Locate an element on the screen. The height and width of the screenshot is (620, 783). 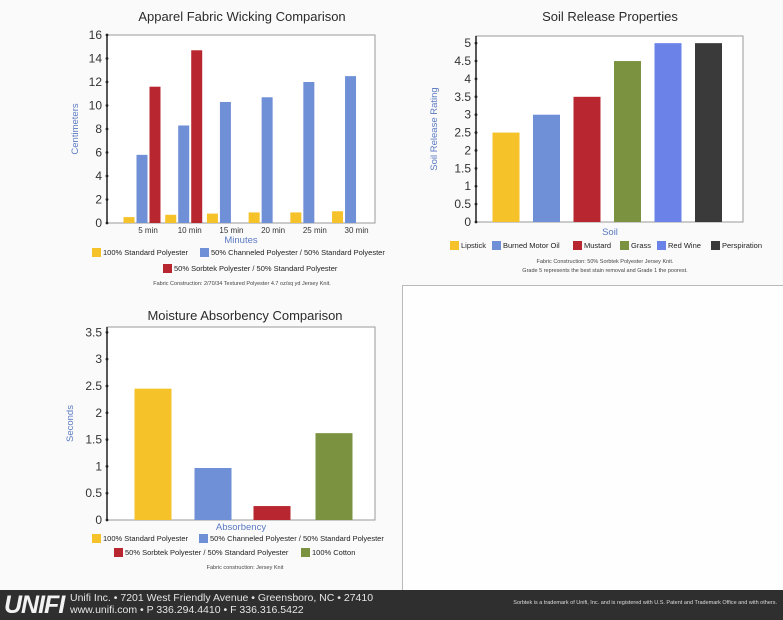
wicking-x-tick-label: 20 min is located at coordinates (273, 230).